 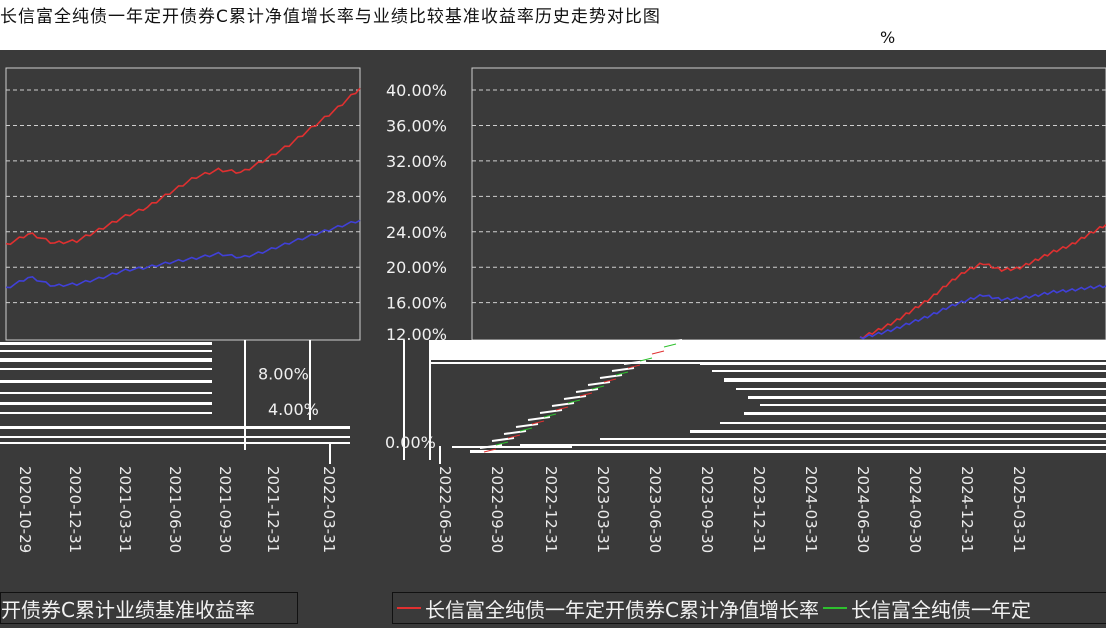 I want to click on y-tick-label: 28.00%, so click(x=416, y=196).